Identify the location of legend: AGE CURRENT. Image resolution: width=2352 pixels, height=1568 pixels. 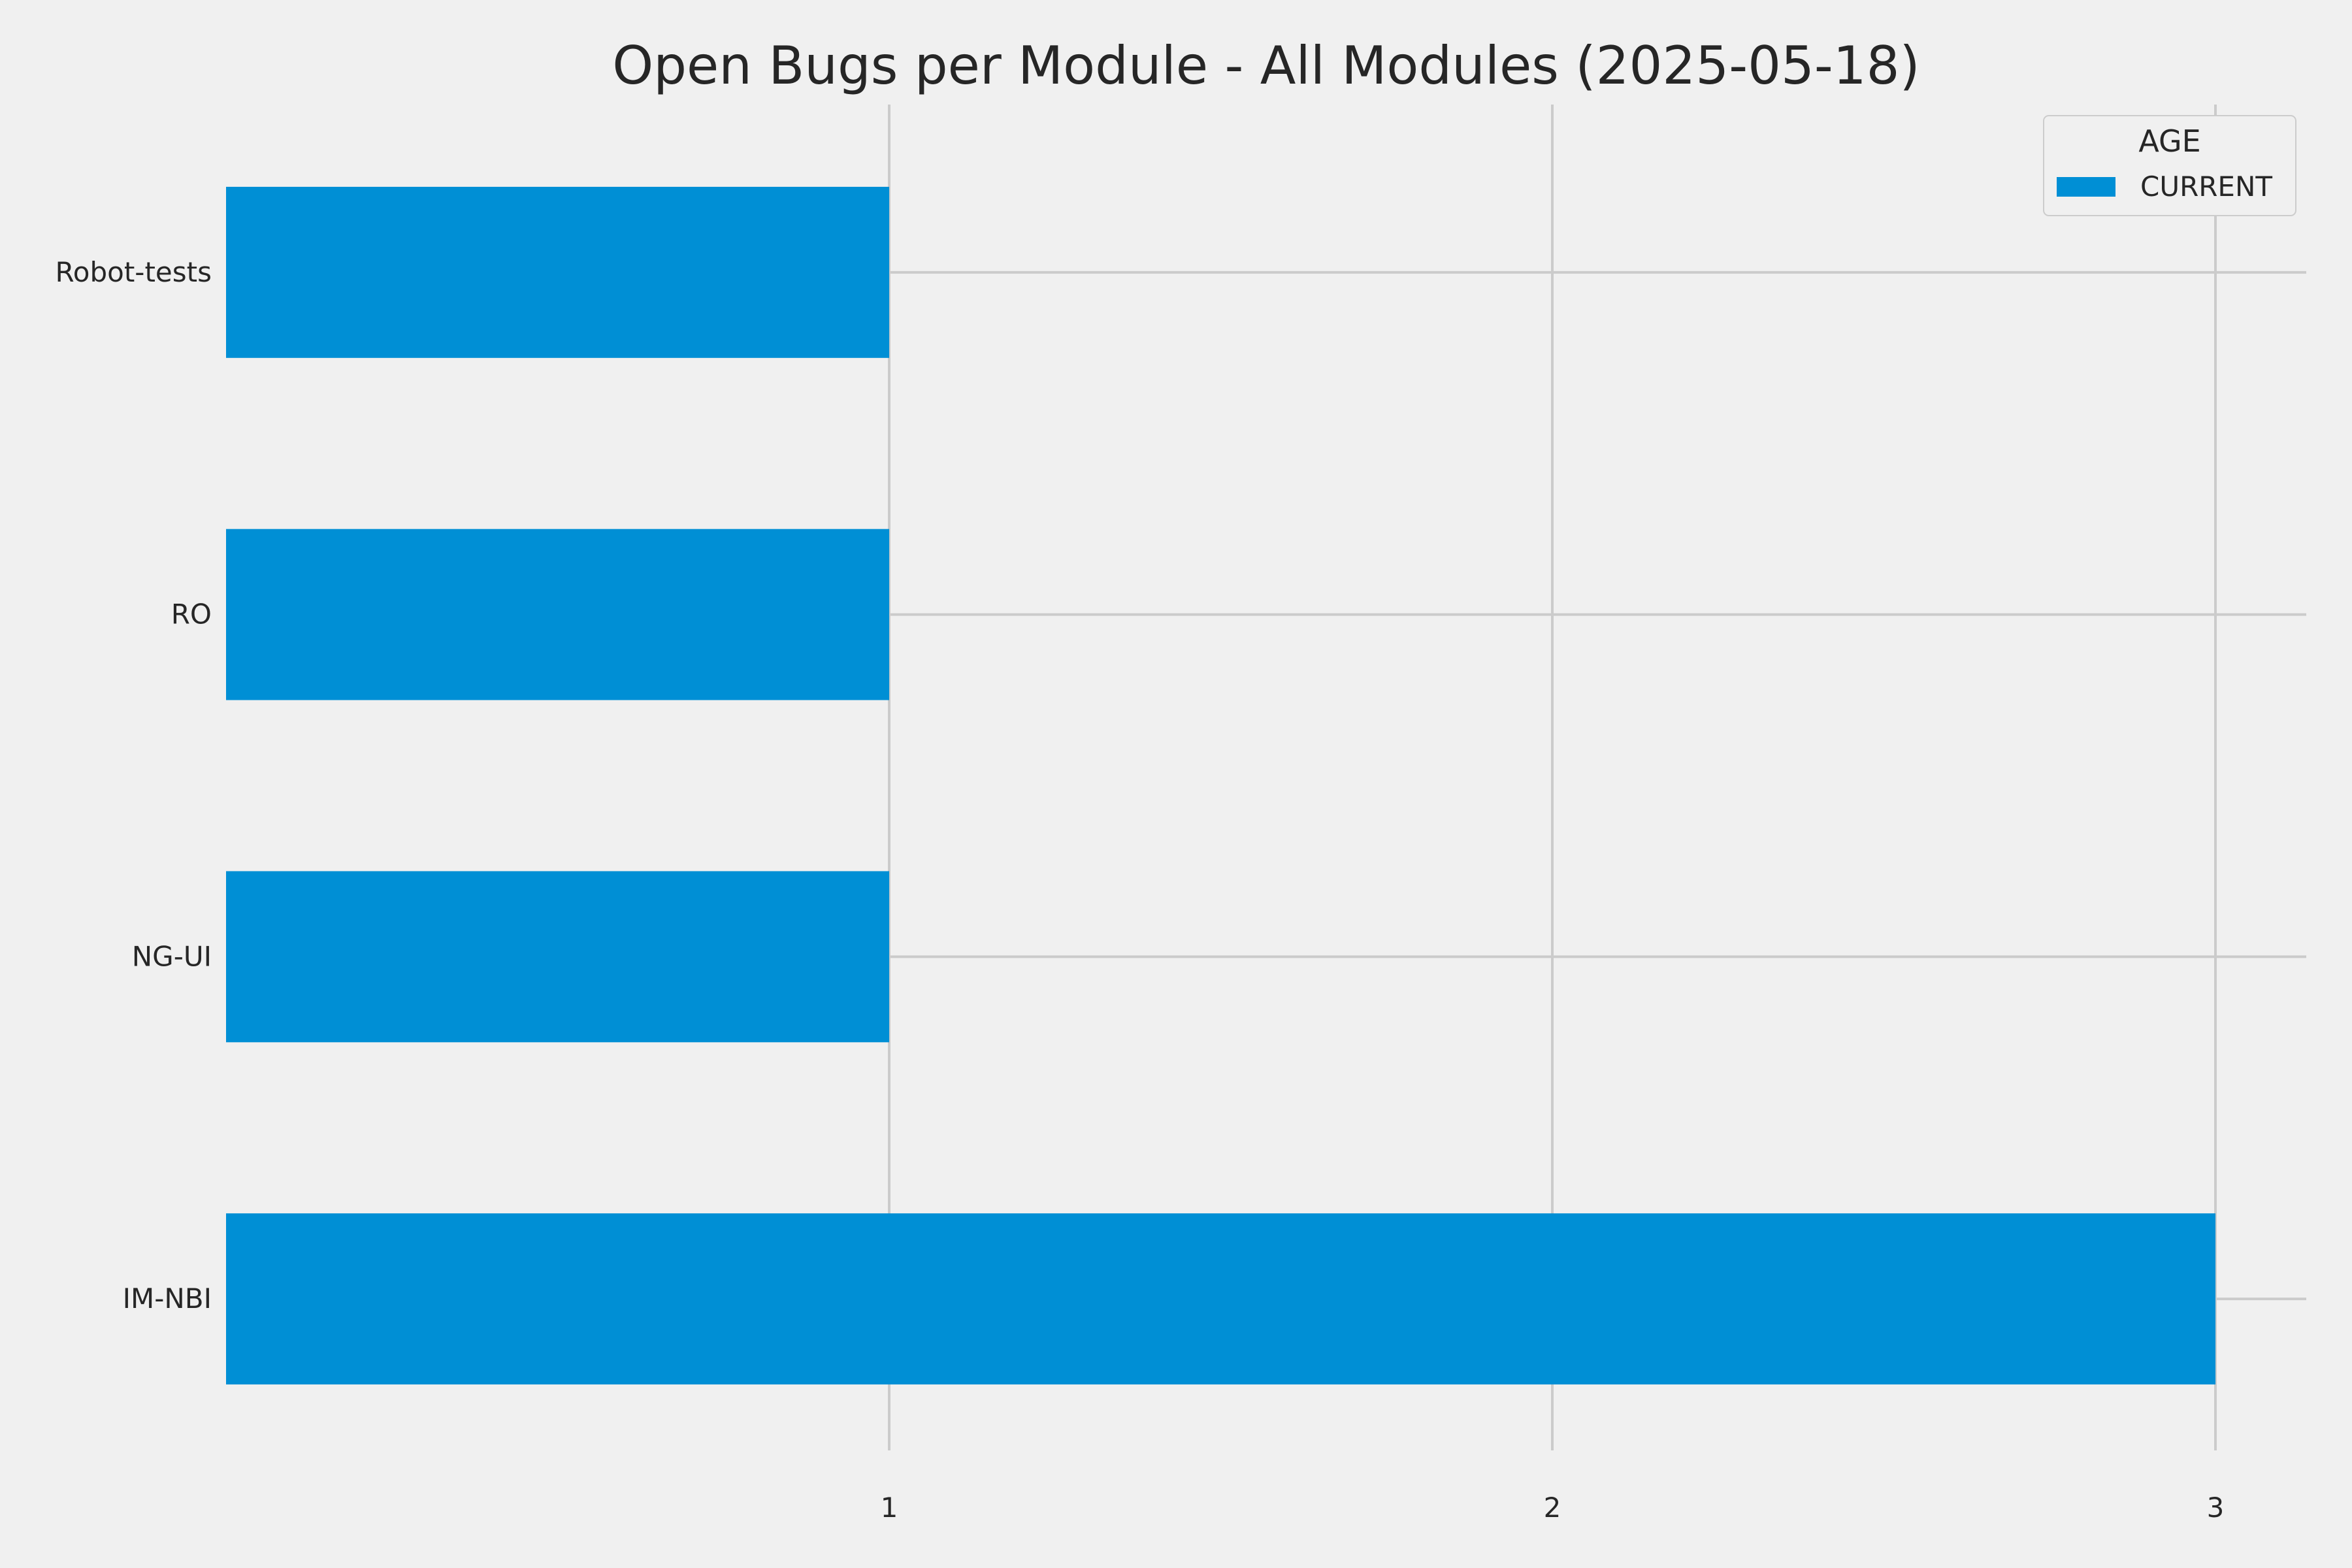
(2169, 165).